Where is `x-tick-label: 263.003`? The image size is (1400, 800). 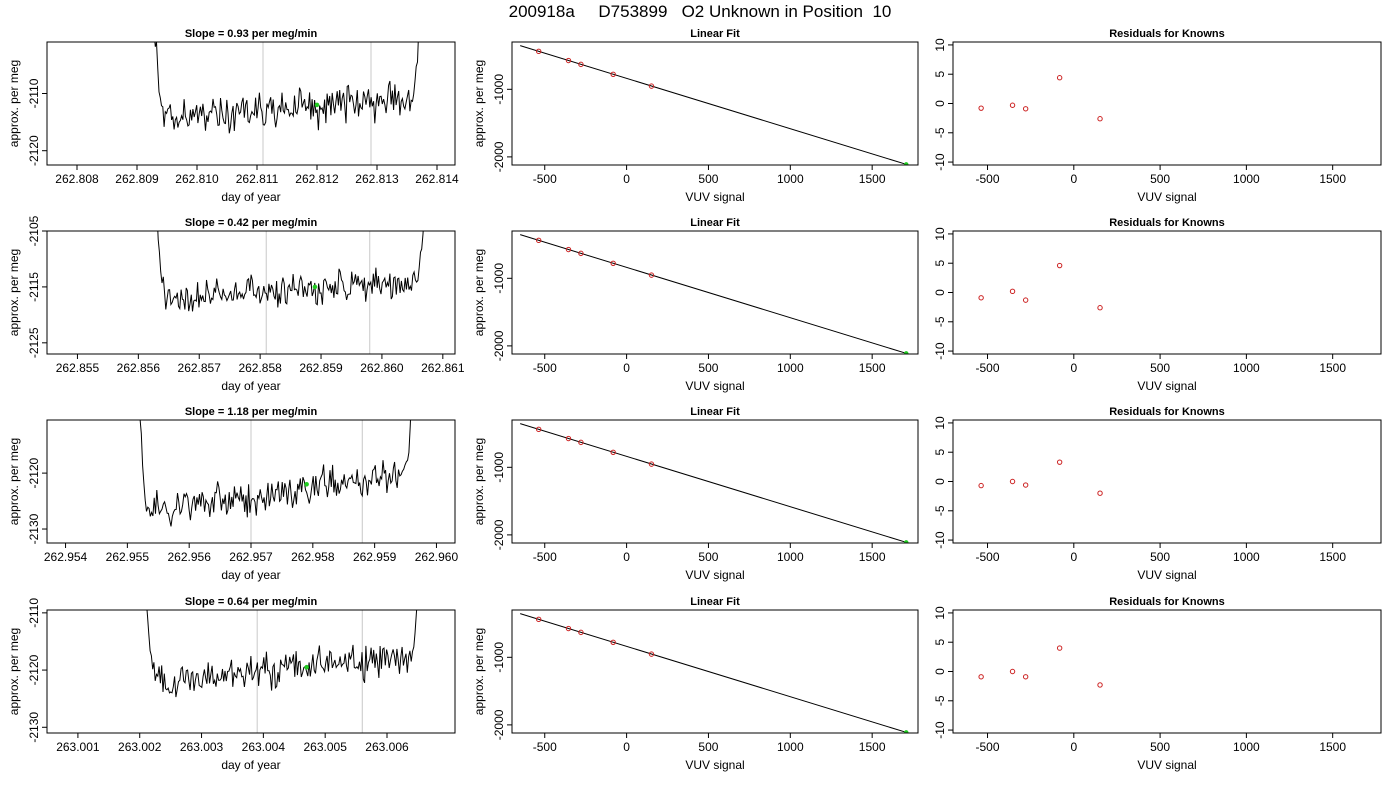 x-tick-label: 263.003 is located at coordinates (202, 747).